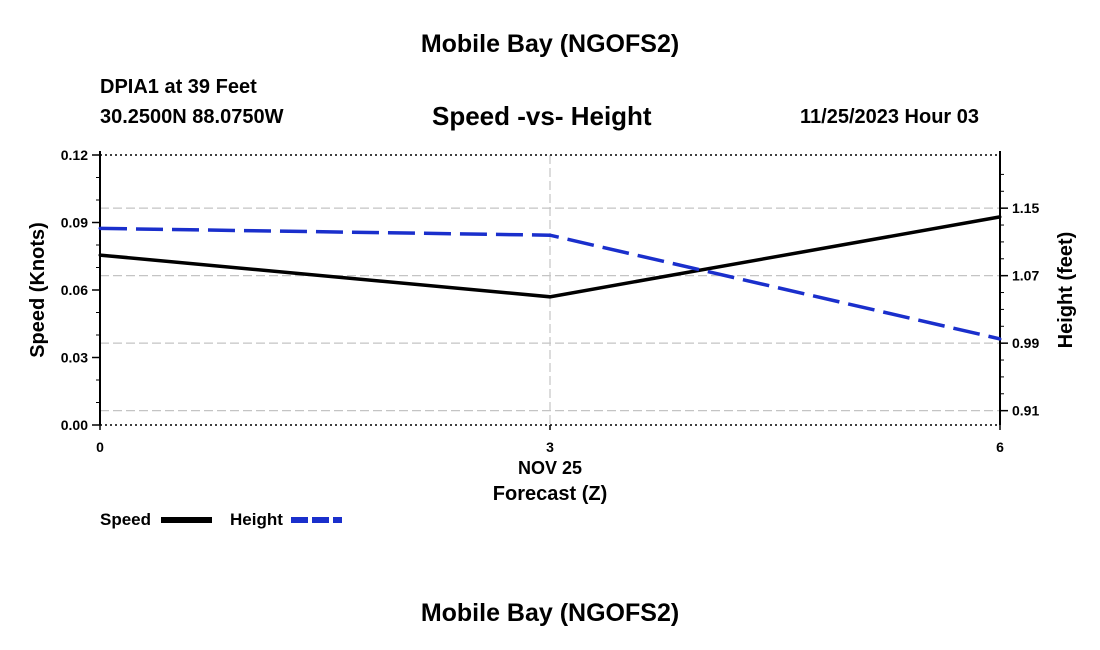  Describe the element at coordinates (74, 425) in the screenshot. I see `y-left-tick-label: 0.00` at that location.